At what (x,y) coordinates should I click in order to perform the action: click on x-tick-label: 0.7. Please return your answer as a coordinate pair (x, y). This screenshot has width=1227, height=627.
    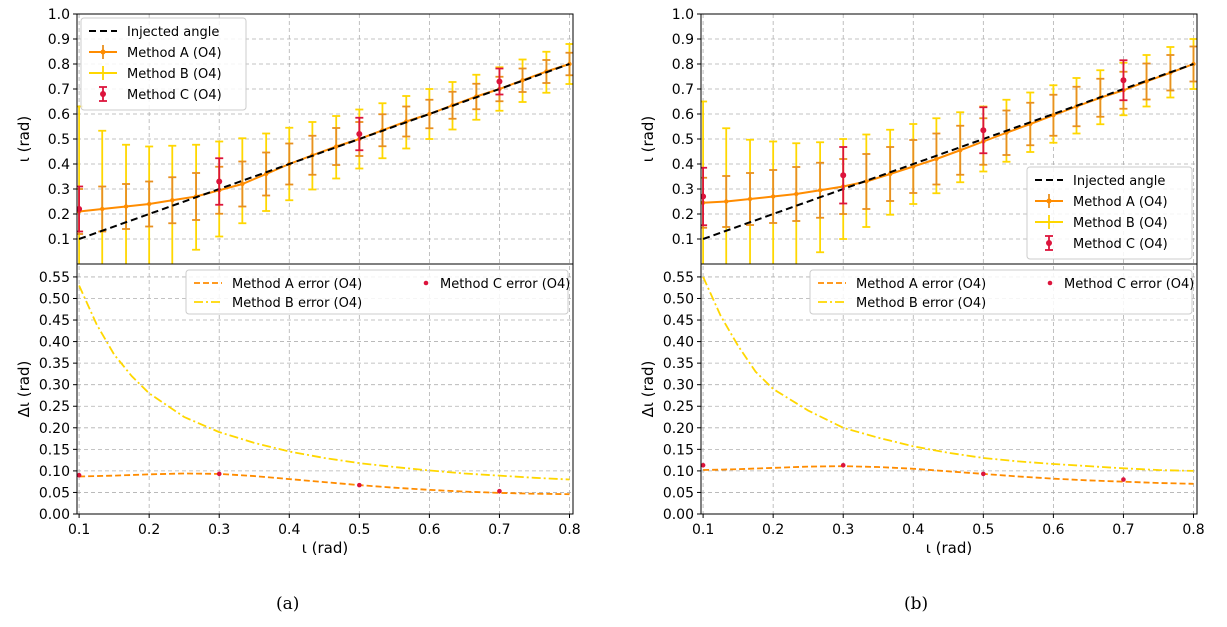
    Looking at the image, I should click on (499, 530).